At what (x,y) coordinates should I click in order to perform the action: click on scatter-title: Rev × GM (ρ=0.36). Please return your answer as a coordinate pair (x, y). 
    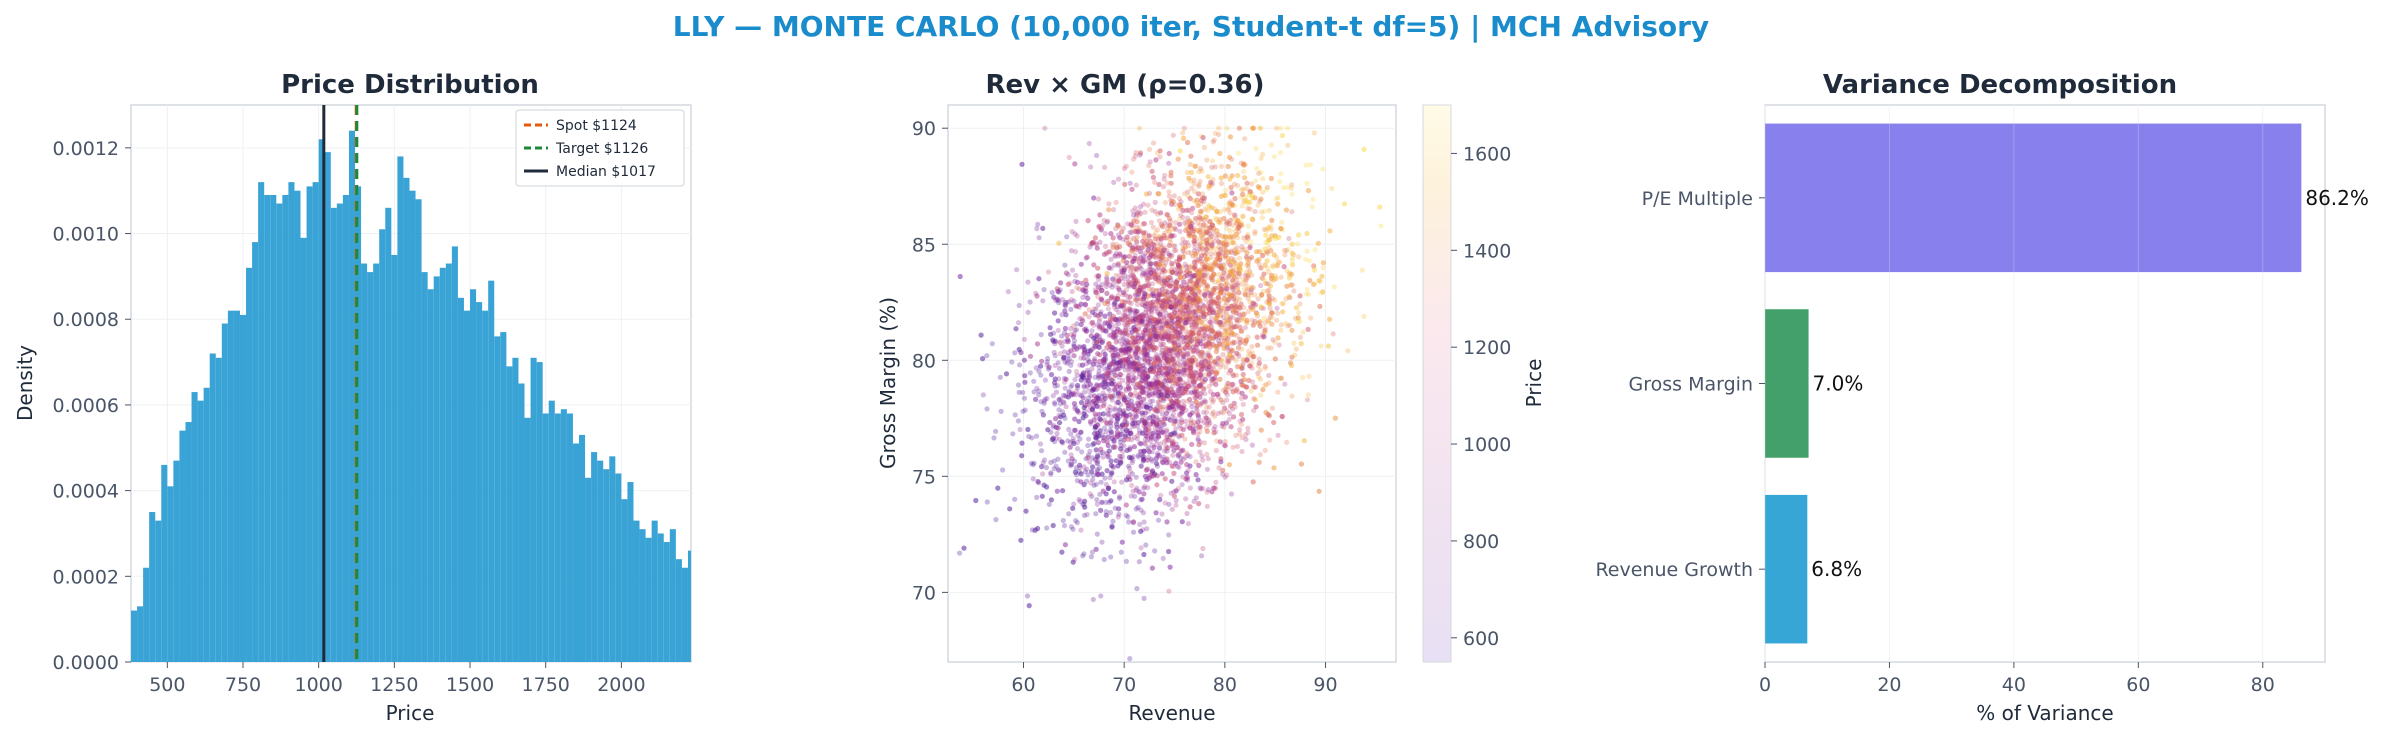
    Looking at the image, I should click on (1124, 85).